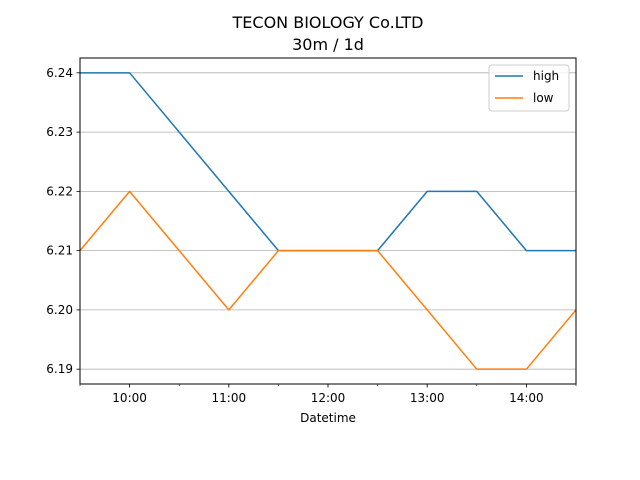 The image size is (640, 480). Describe the element at coordinates (59, 310) in the screenshot. I see `y-tick-label: 6.20` at that location.